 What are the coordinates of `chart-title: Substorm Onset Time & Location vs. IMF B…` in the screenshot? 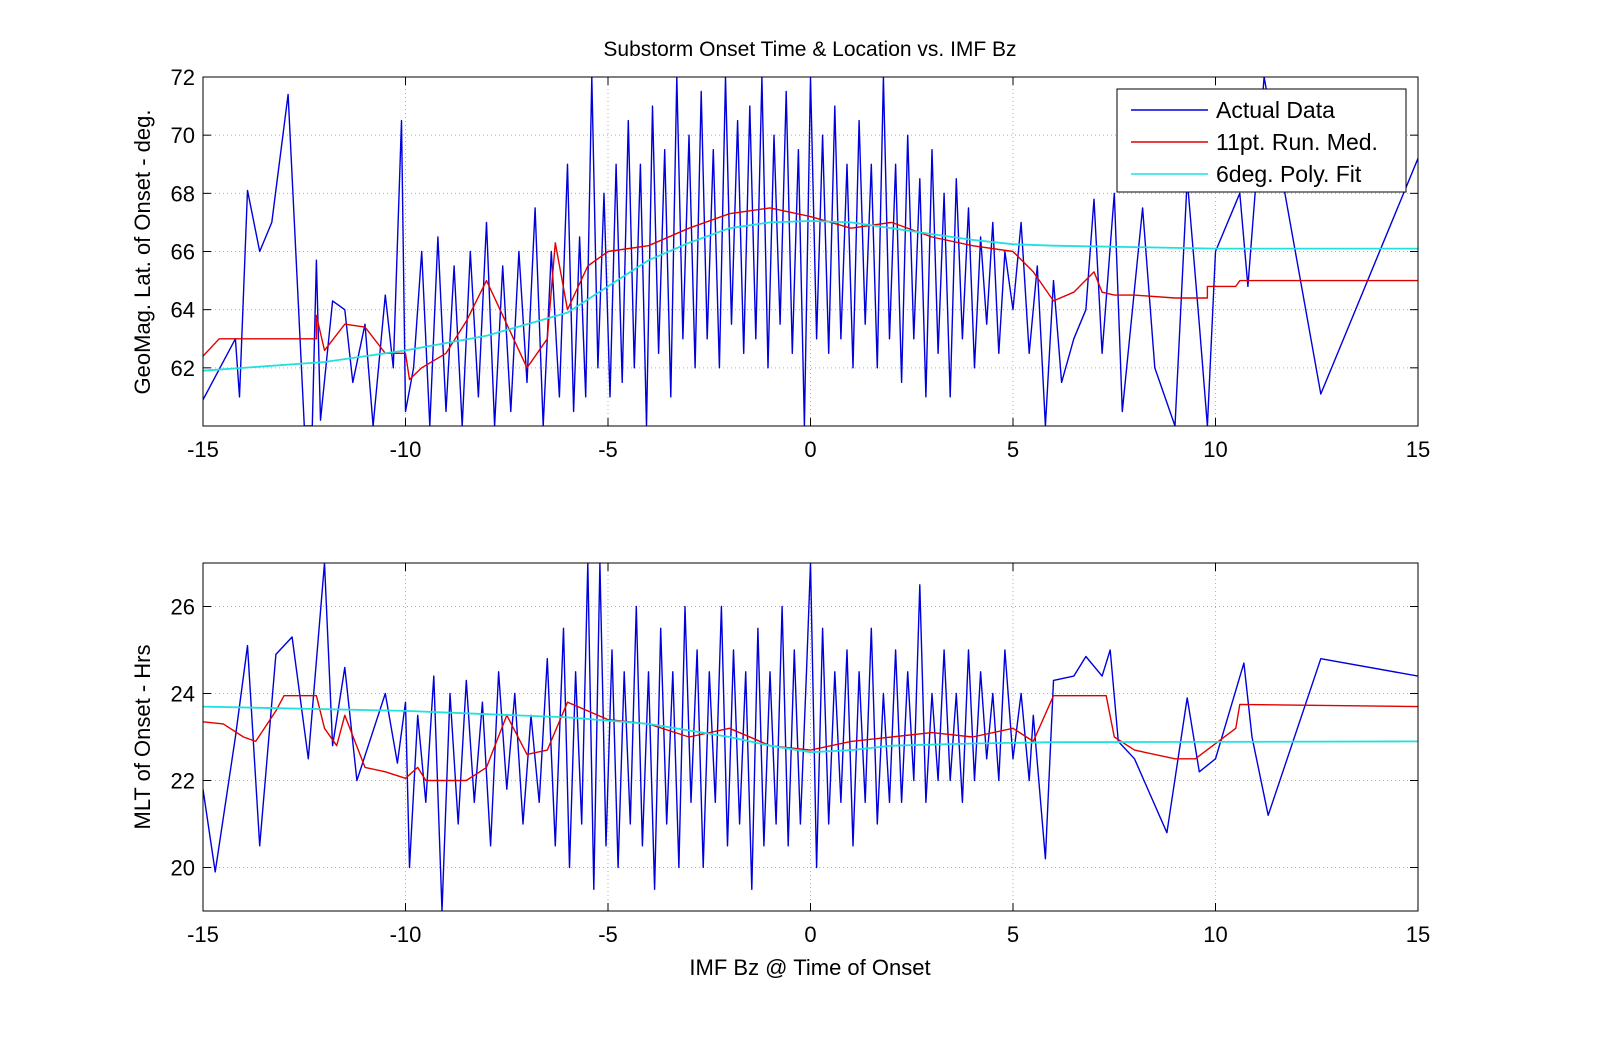 It's located at (809, 49).